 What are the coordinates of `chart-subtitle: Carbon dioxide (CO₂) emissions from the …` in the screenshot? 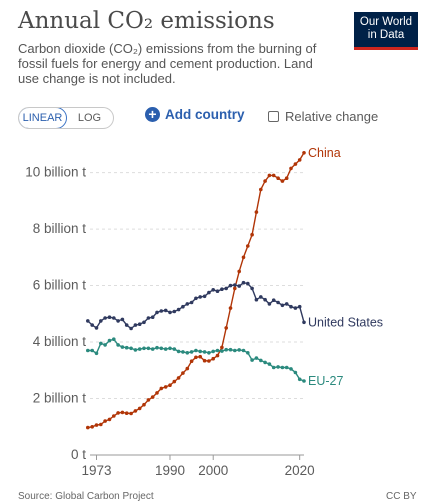 It's located at (167, 63).